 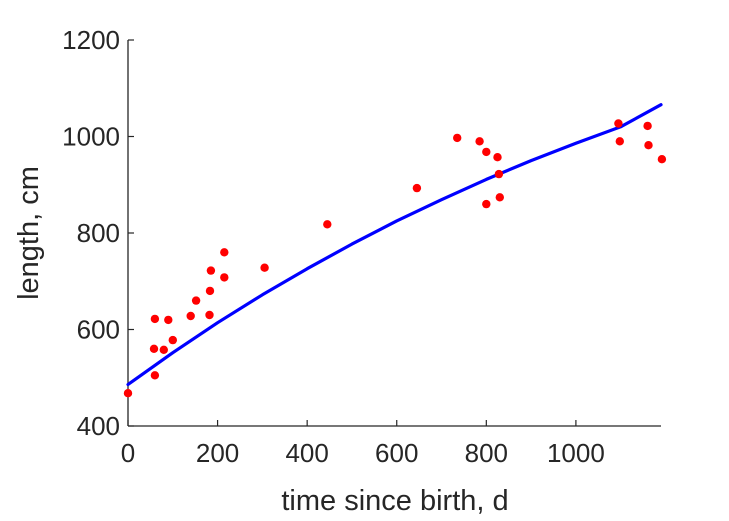 What do you see at coordinates (128, 453) in the screenshot?
I see `x-tick-label: 0` at bounding box center [128, 453].